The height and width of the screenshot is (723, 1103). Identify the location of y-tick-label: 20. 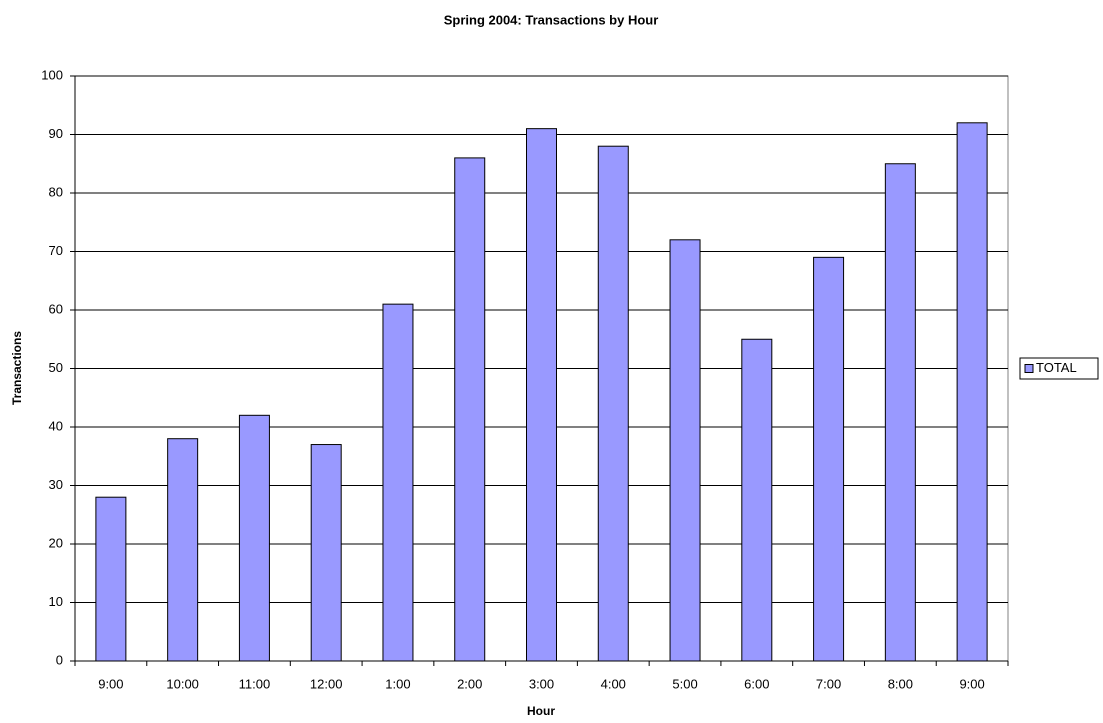
(56, 542).